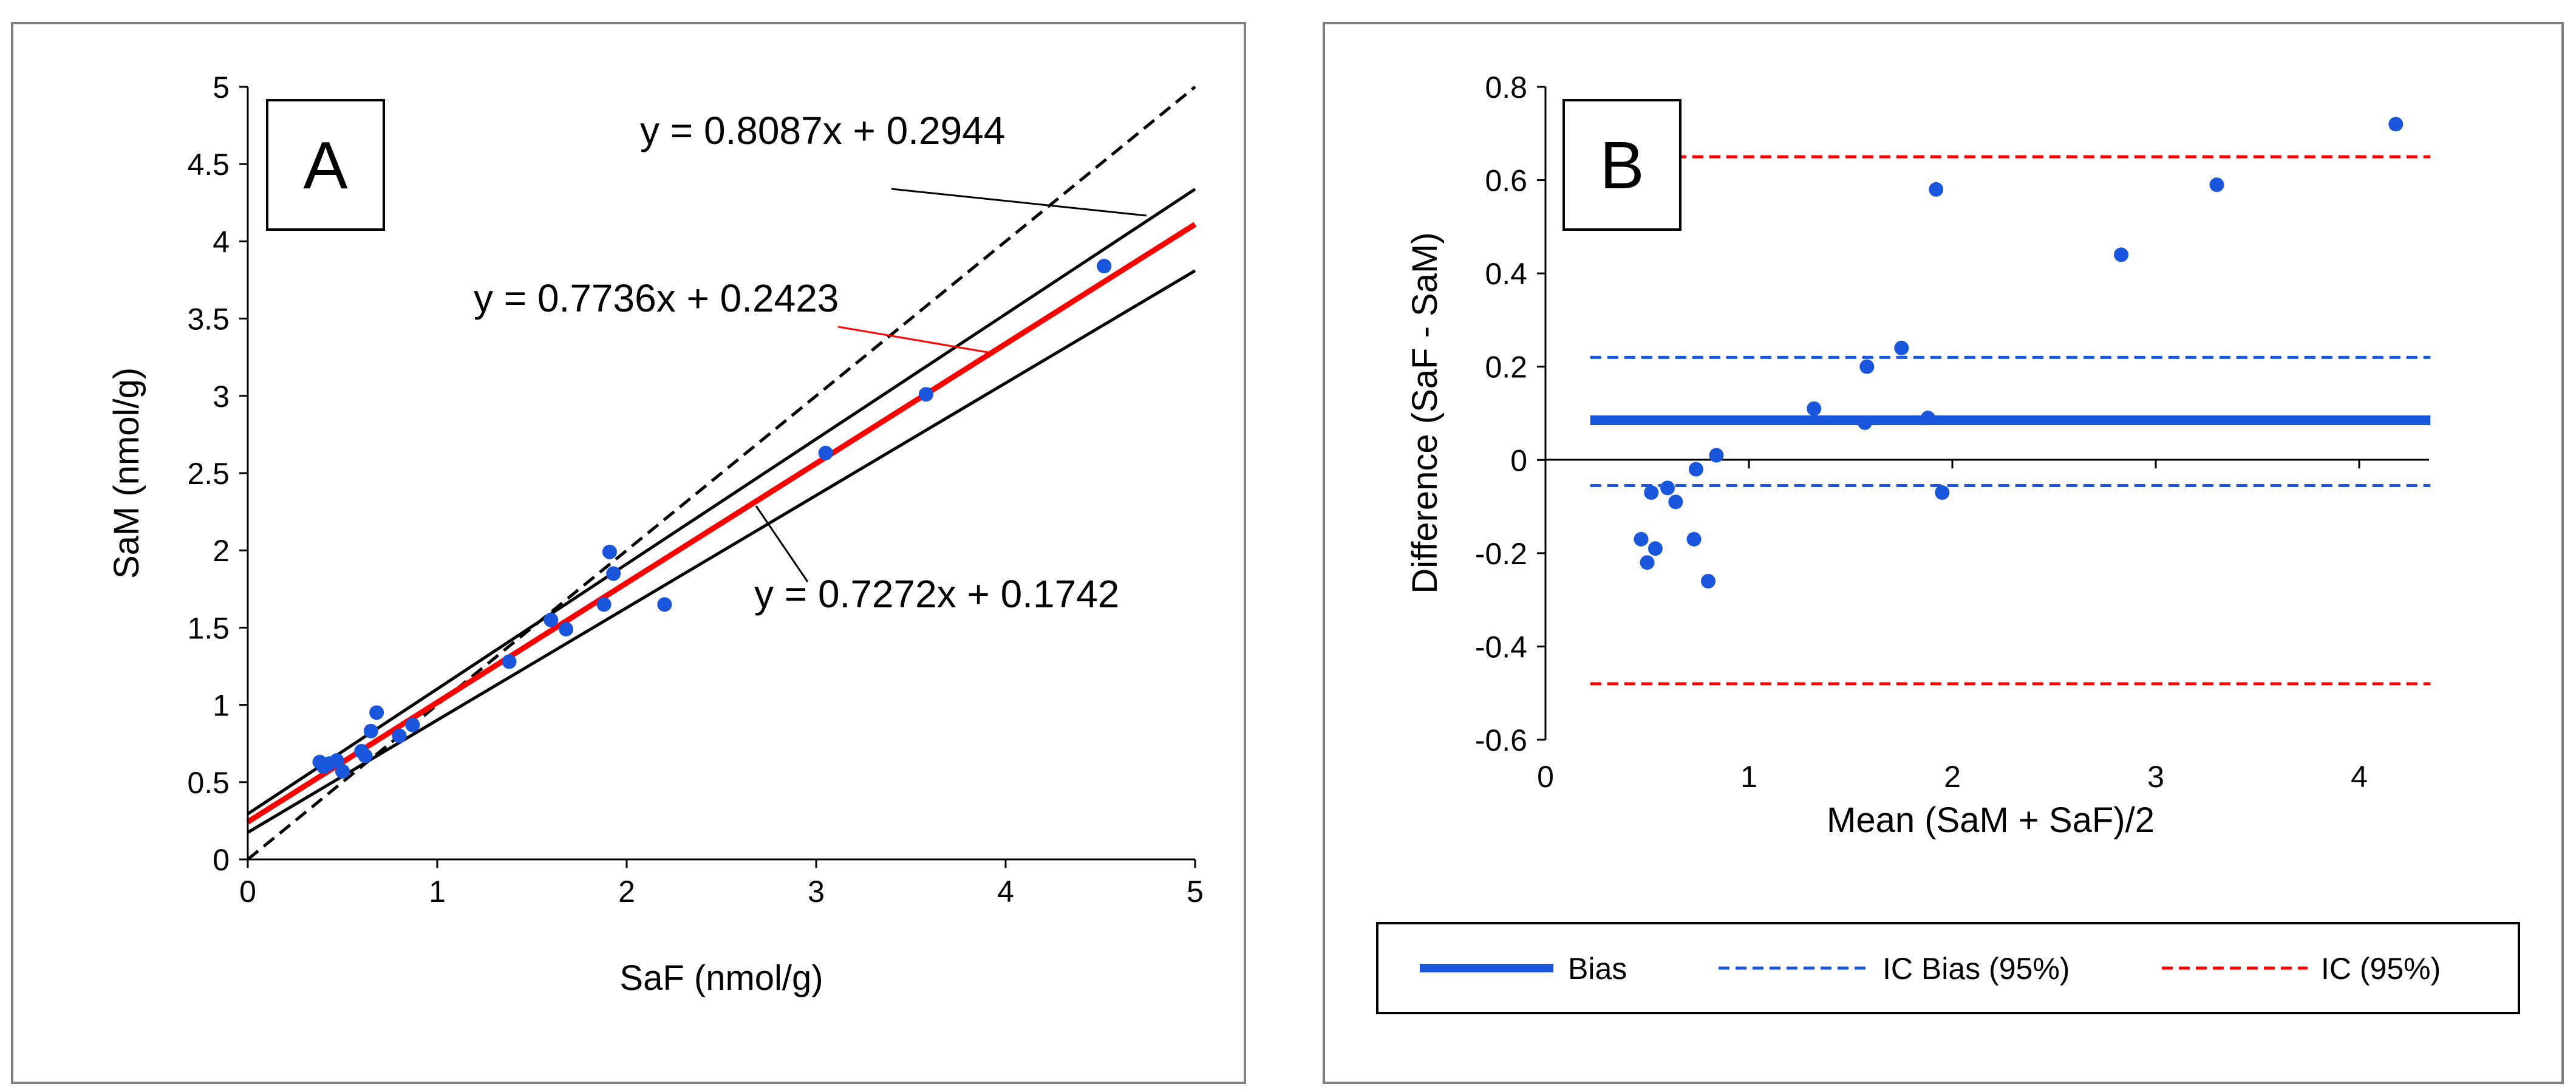  I want to click on panel-a-y-tick-label: 4.5, so click(209, 165).